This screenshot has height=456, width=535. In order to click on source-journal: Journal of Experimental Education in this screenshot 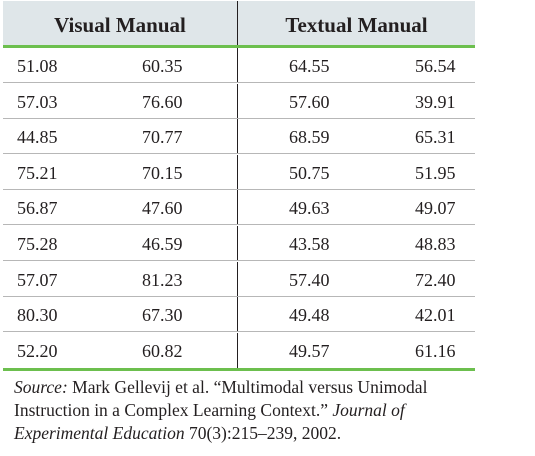, I will do `click(209, 421)`.